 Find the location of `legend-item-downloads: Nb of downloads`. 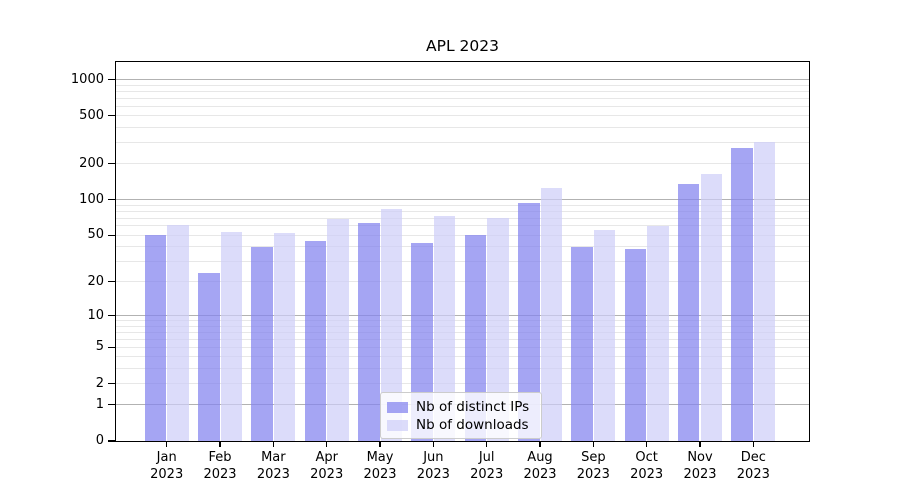

legend-item-downloads: Nb of downloads is located at coordinates (460, 425).